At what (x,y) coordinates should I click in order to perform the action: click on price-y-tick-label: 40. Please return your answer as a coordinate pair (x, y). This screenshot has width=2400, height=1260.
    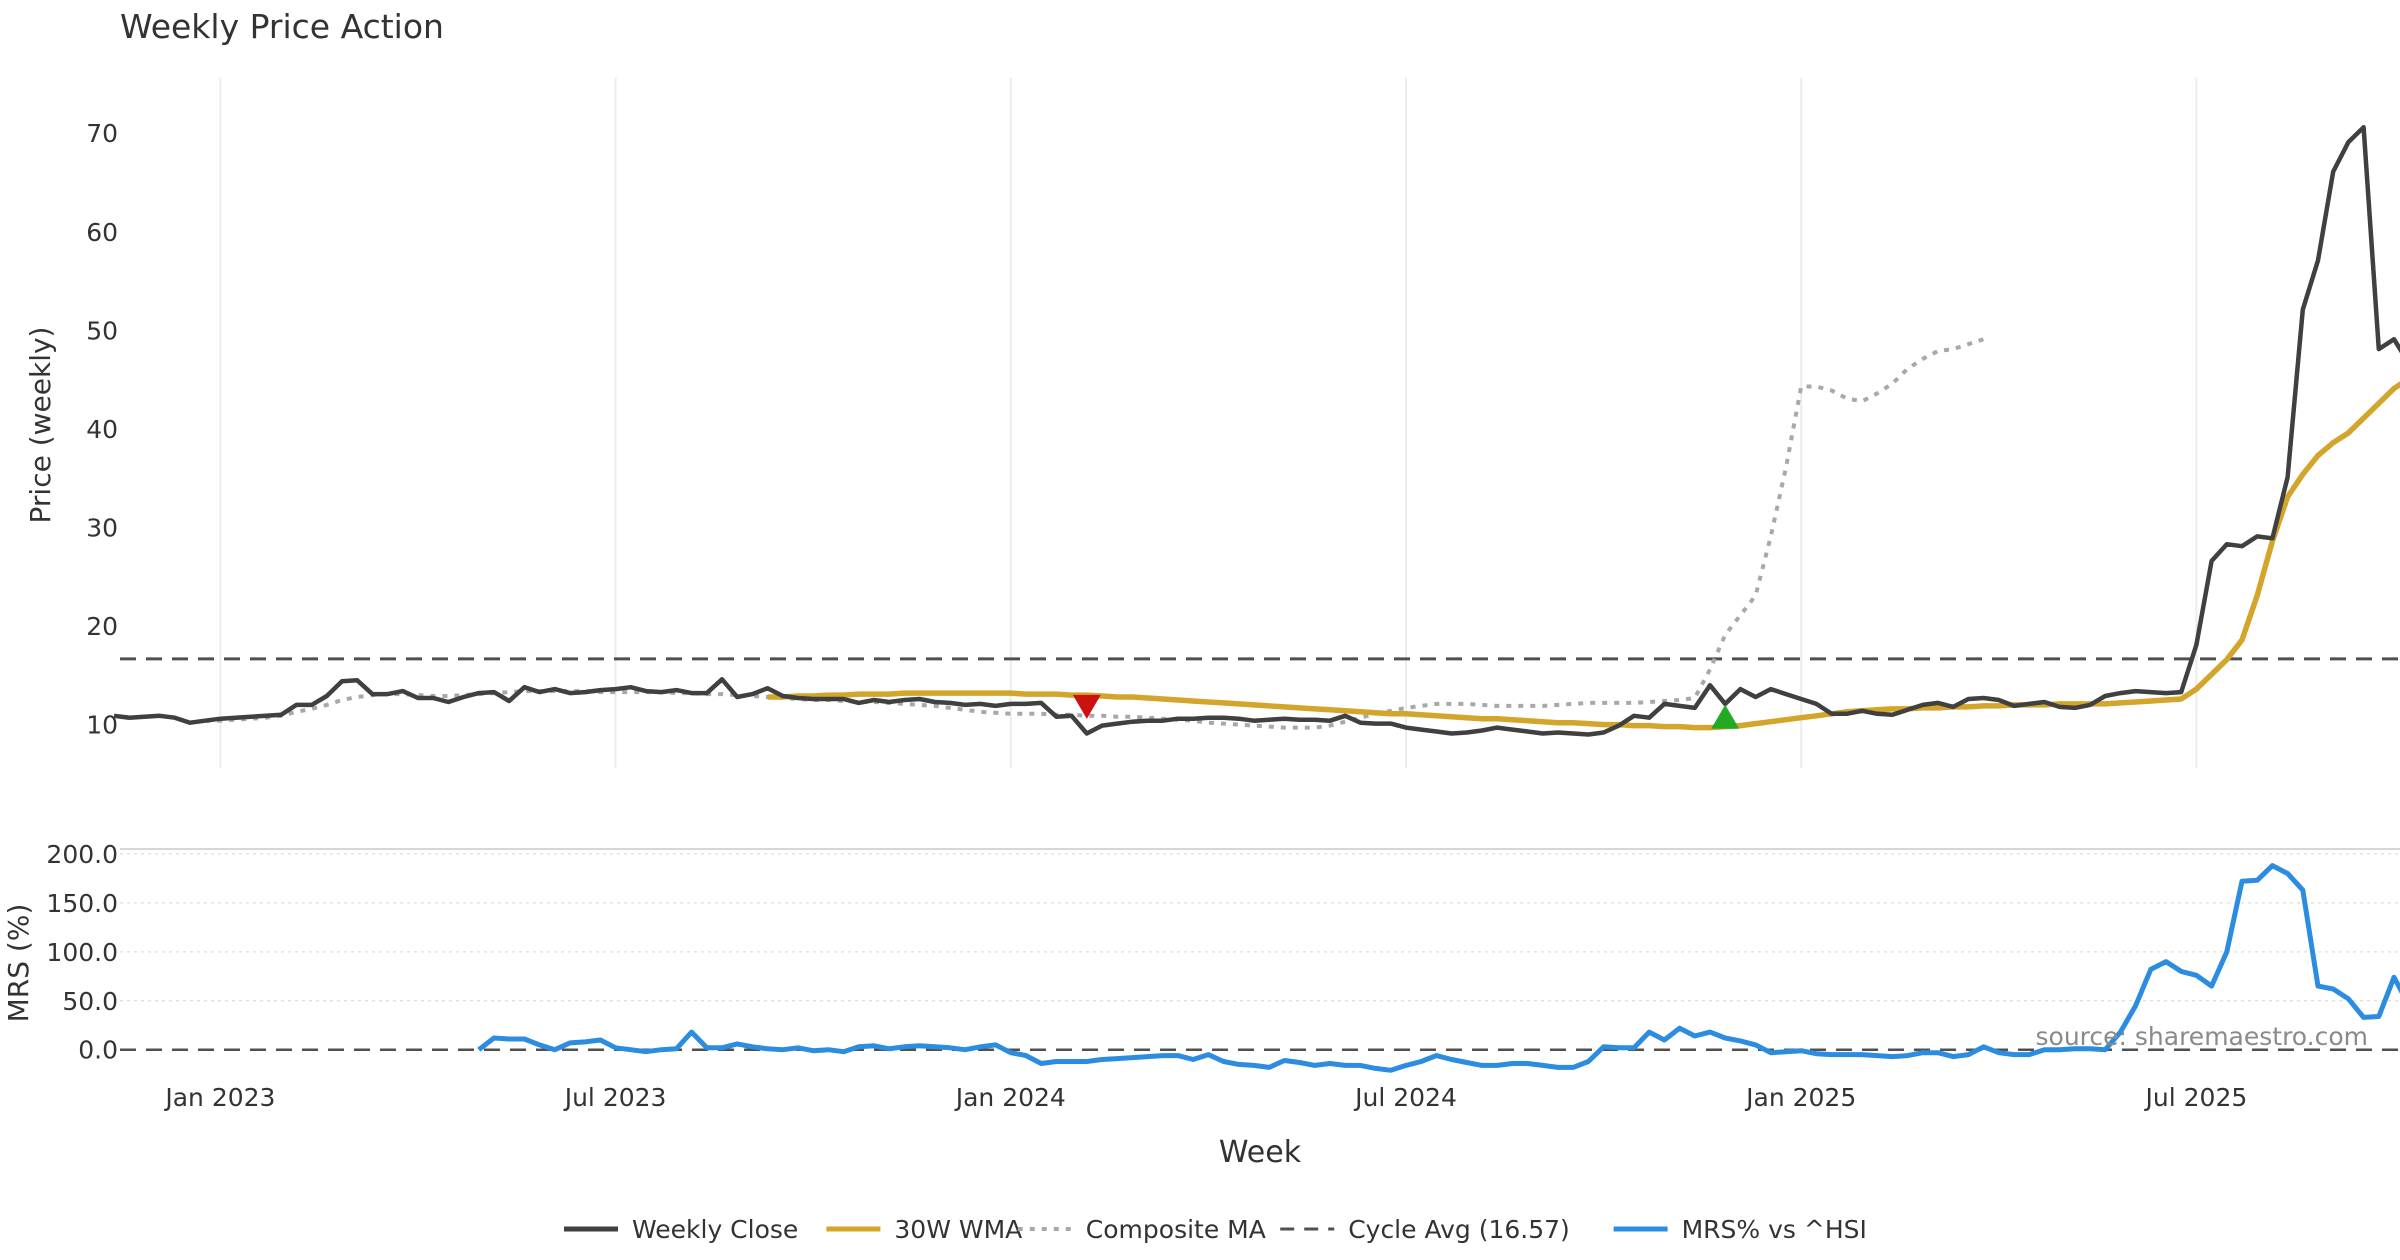
    Looking at the image, I should click on (102, 429).